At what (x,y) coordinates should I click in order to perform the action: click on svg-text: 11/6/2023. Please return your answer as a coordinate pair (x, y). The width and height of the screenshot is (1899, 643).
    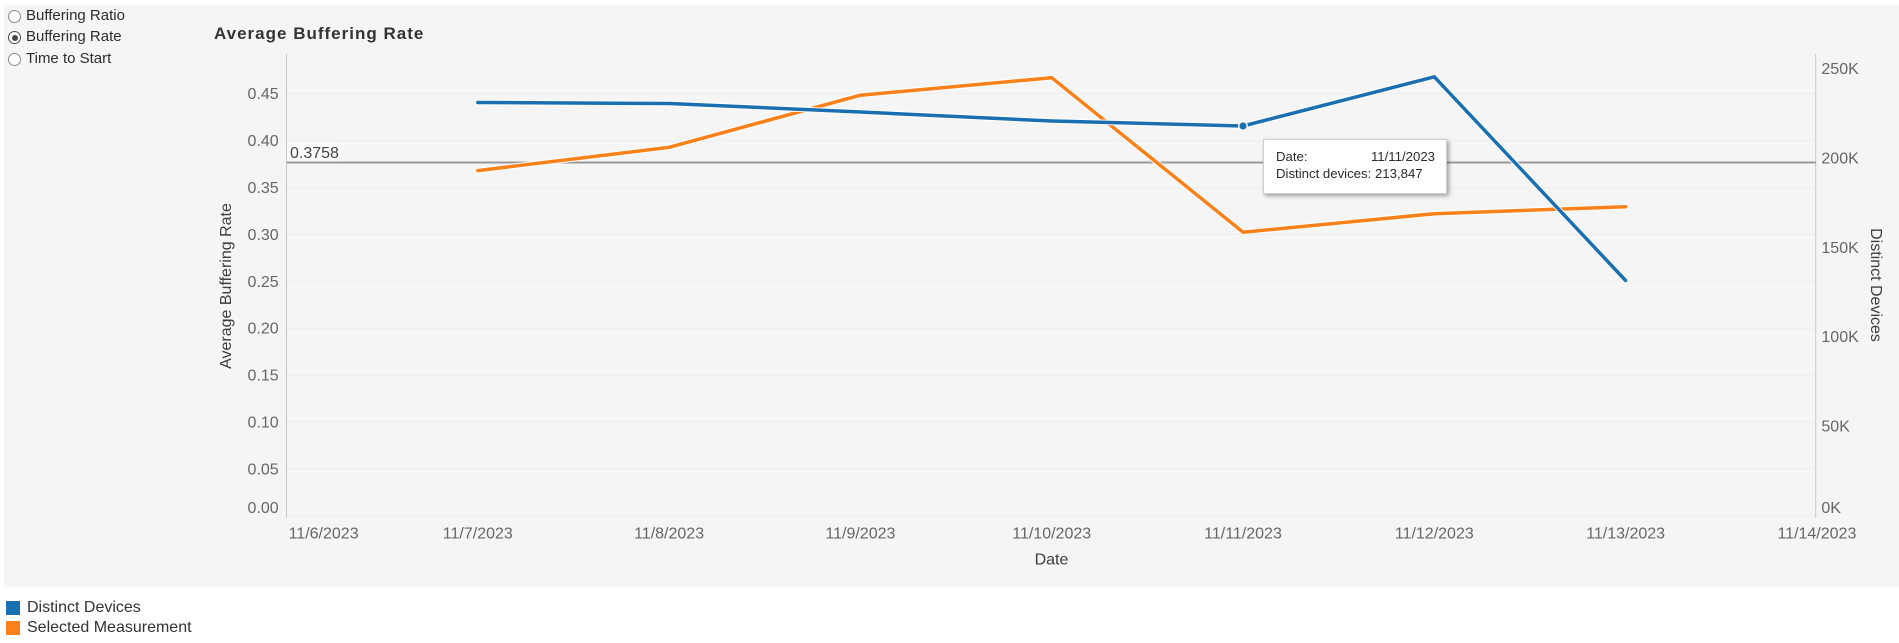
    Looking at the image, I should click on (324, 534).